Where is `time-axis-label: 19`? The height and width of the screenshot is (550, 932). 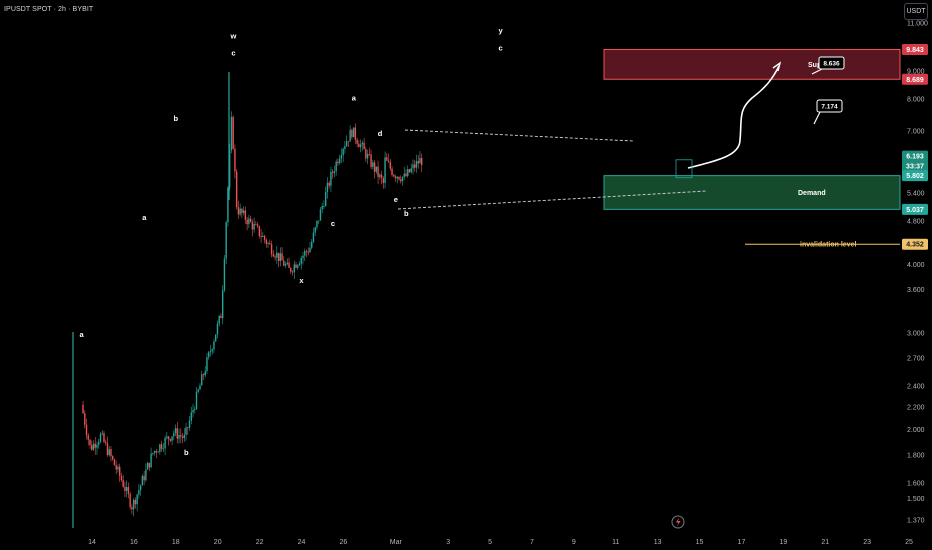 time-axis-label: 19 is located at coordinates (783, 542).